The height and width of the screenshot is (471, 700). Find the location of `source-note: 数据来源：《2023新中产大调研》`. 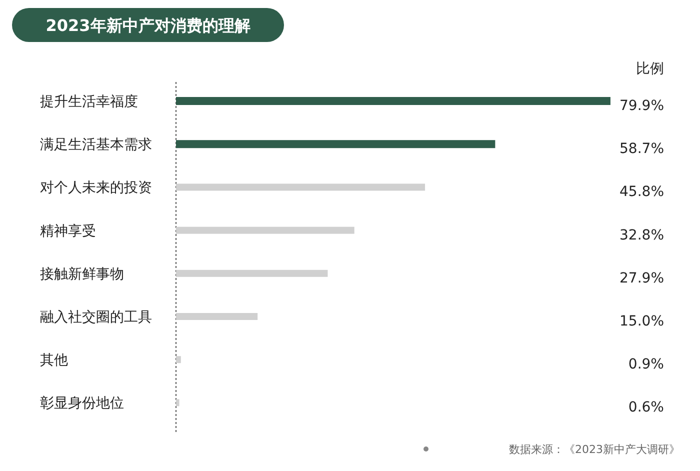

source-note: 数据来源：《2023新中产大调研》 is located at coordinates (594, 449).